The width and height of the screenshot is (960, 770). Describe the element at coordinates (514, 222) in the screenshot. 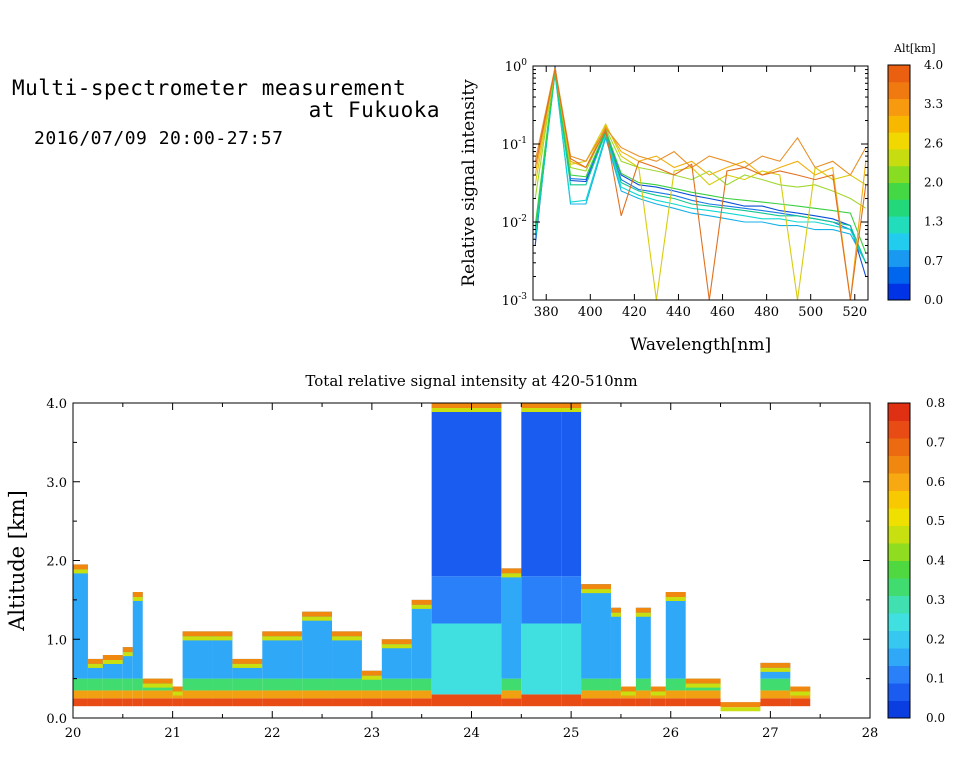

I see `spectrum-y-tick-label: 10-2` at that location.